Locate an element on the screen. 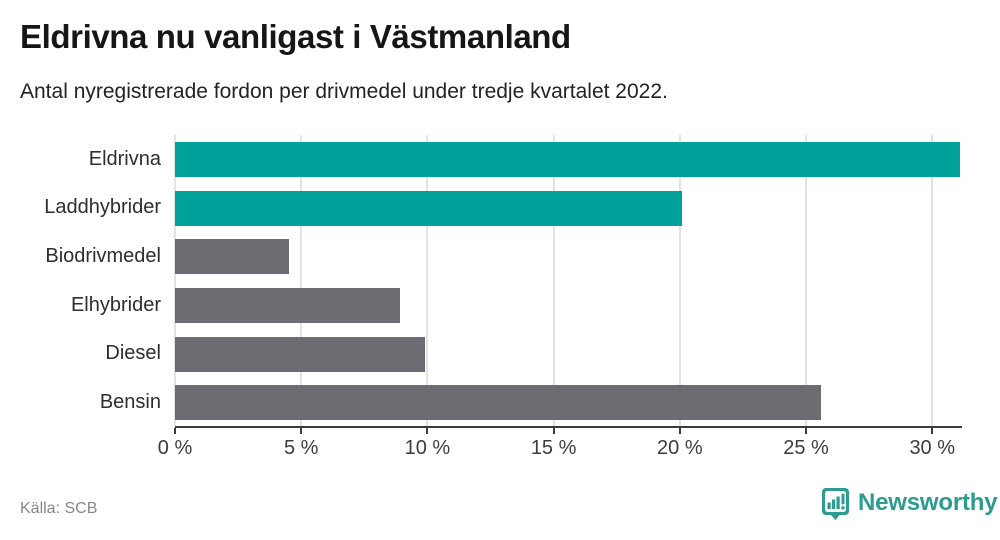 This screenshot has width=1000, height=540. gridline-0% is located at coordinates (175, 281).